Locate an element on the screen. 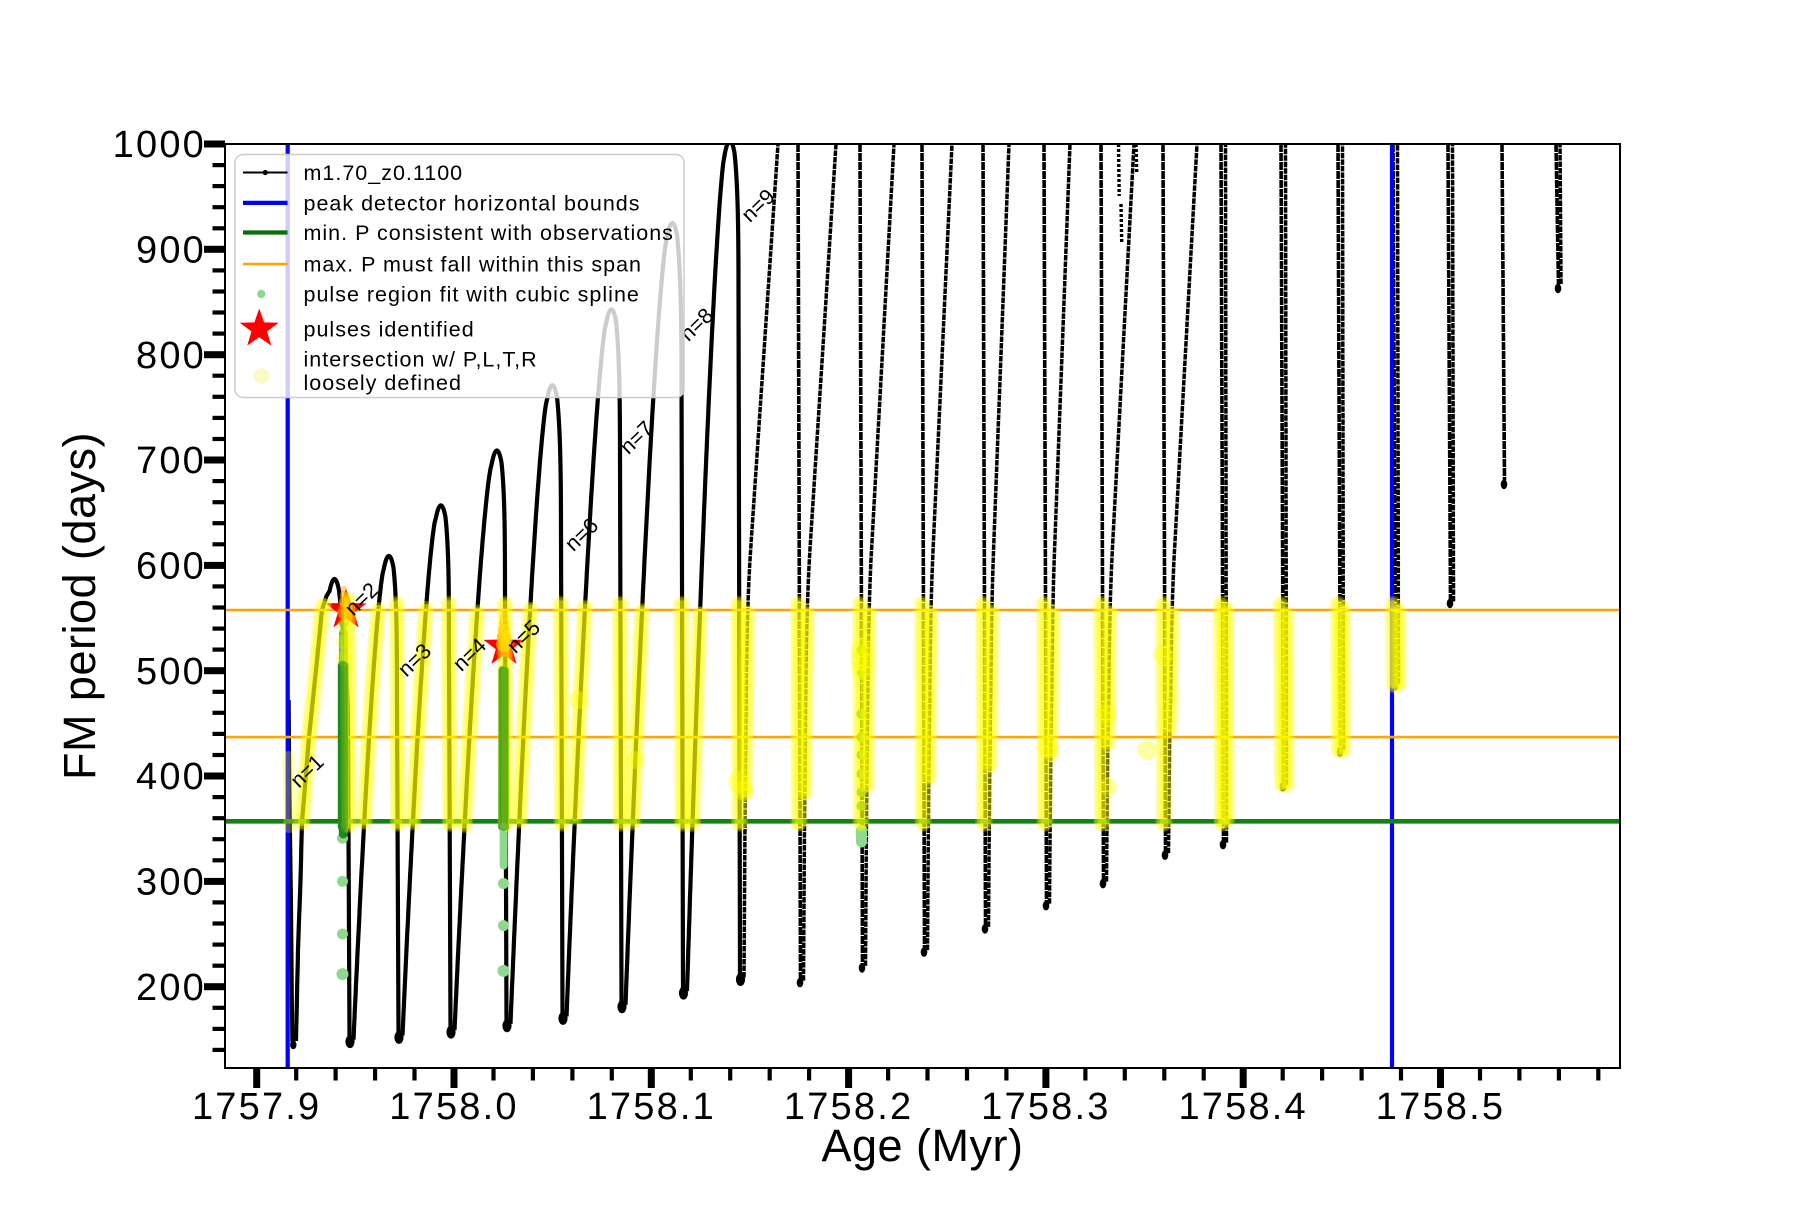 The height and width of the screenshot is (1205, 1800). svg-text: intersection w/ P,L,T,R is located at coordinates (421, 360).